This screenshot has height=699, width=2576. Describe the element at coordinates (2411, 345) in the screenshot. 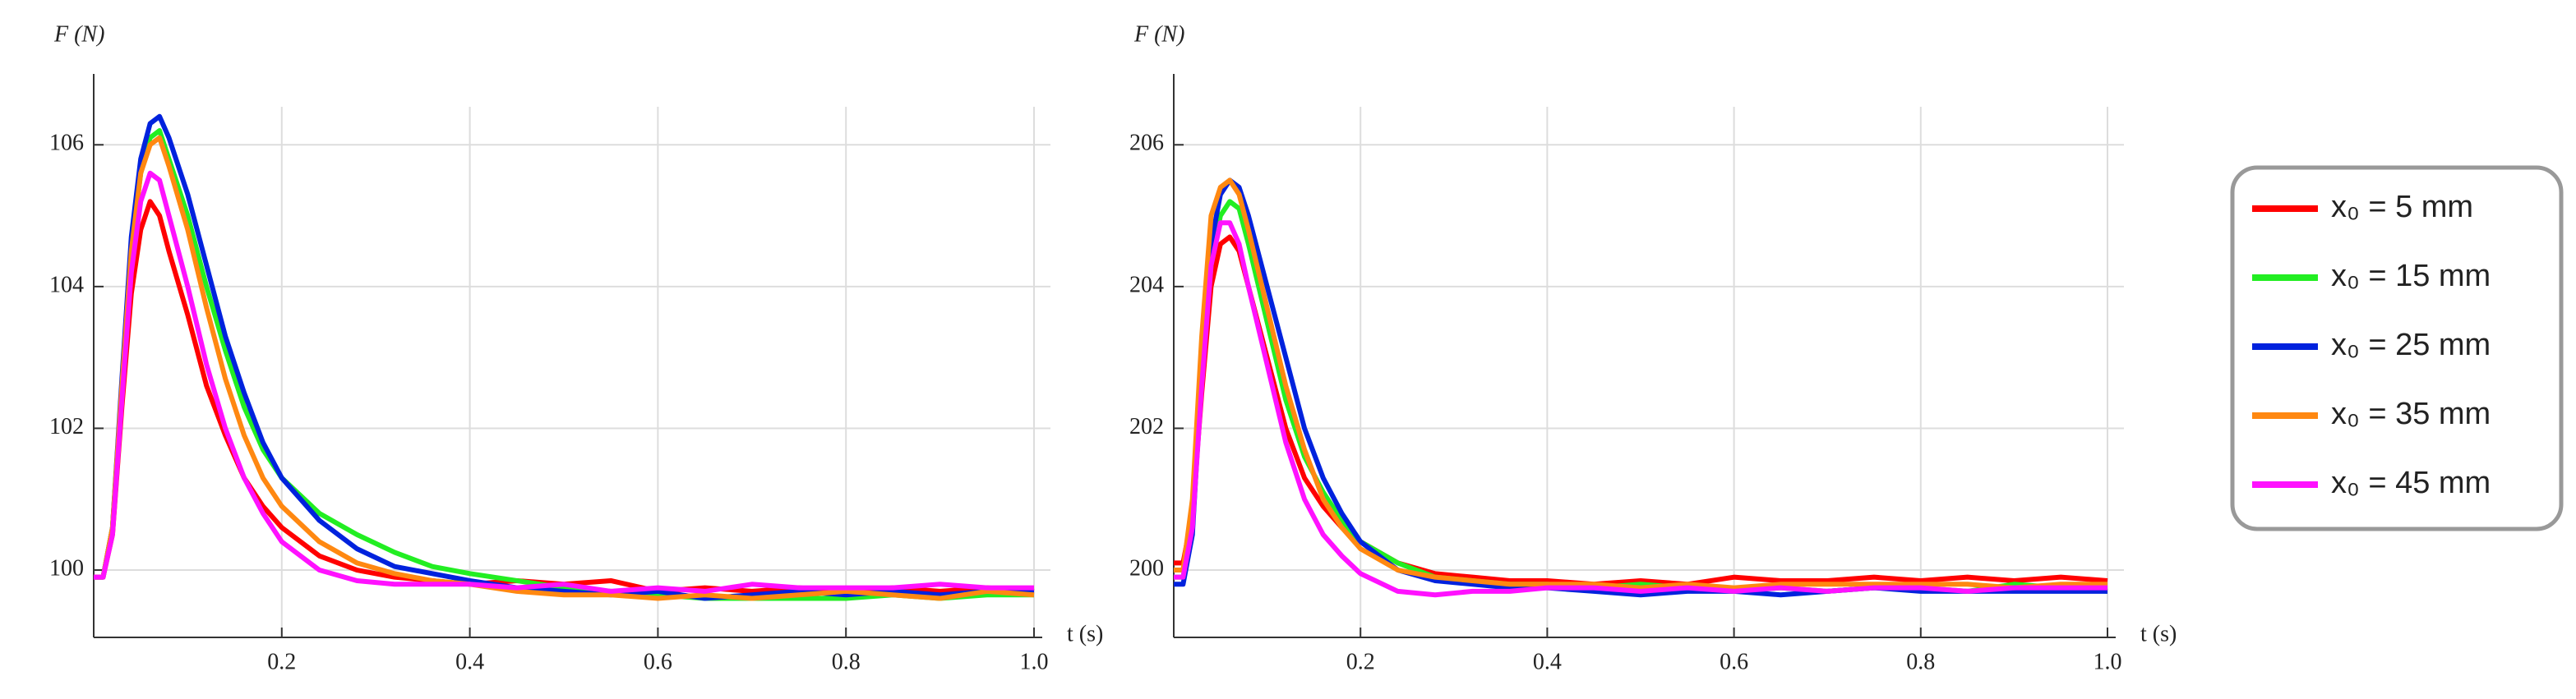

I see `legend-label: x₀ = 25 mm` at that location.